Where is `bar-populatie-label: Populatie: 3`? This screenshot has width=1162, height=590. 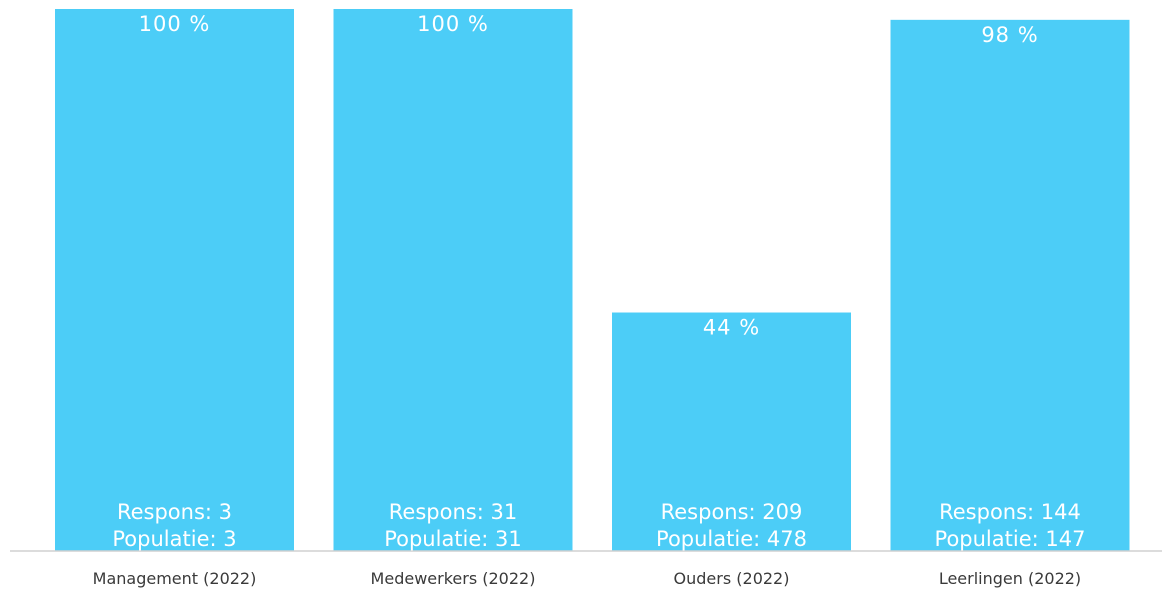 bar-populatie-label: Populatie: 3 is located at coordinates (174, 539).